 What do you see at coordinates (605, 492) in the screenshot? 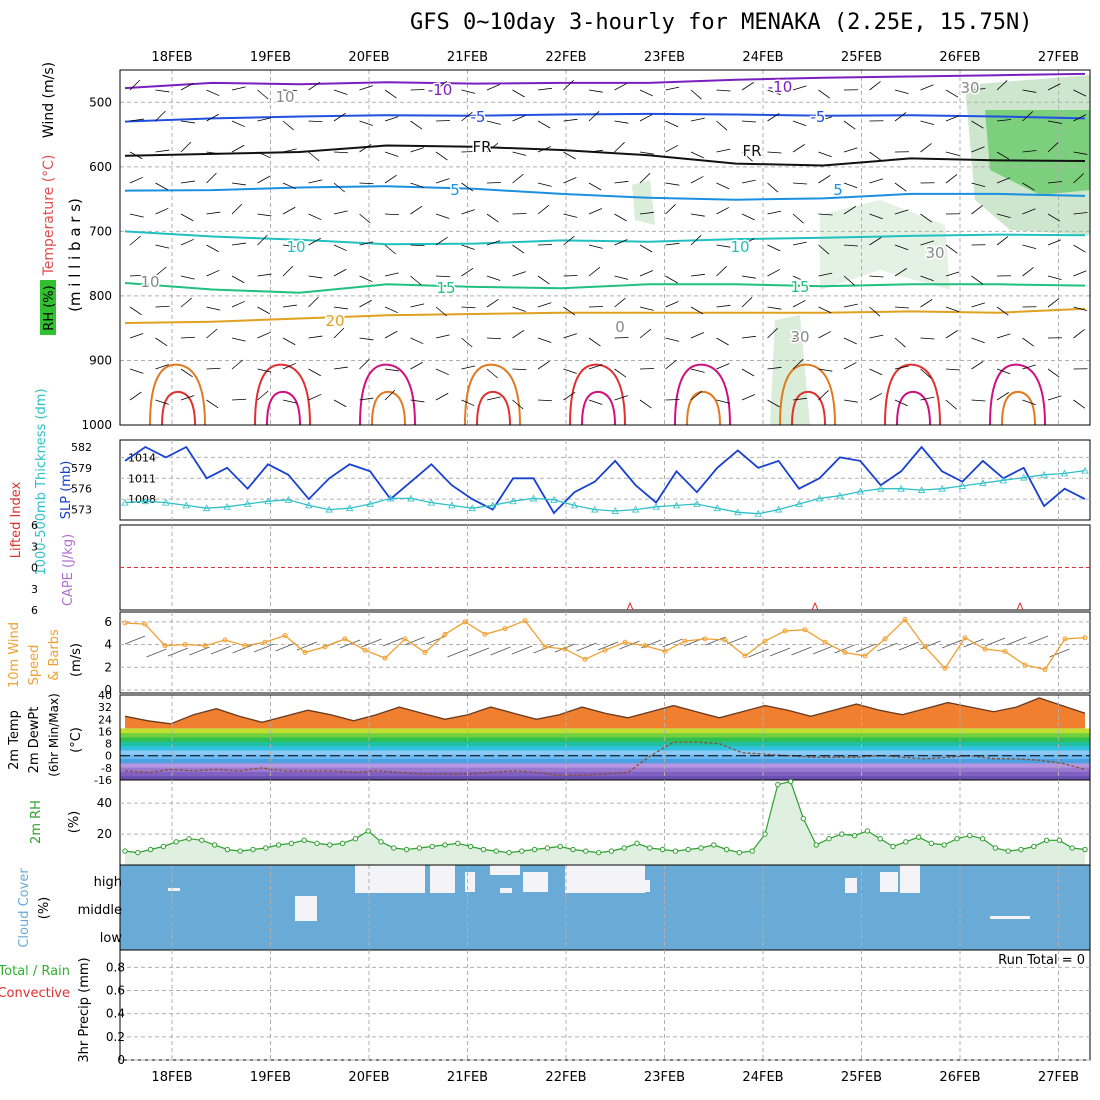
I see `thickness-line` at bounding box center [605, 492].